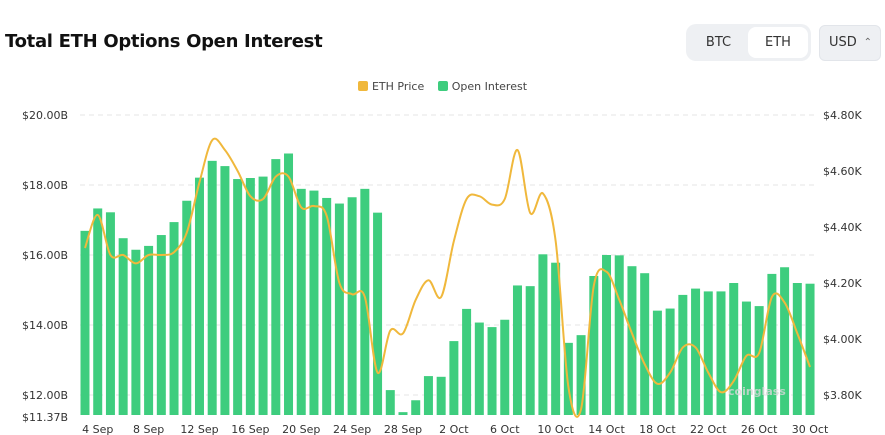 The width and height of the screenshot is (885, 435). What do you see at coordinates (708, 429) in the screenshot?
I see `x-axis-tick-label: 22 Oct` at bounding box center [708, 429].